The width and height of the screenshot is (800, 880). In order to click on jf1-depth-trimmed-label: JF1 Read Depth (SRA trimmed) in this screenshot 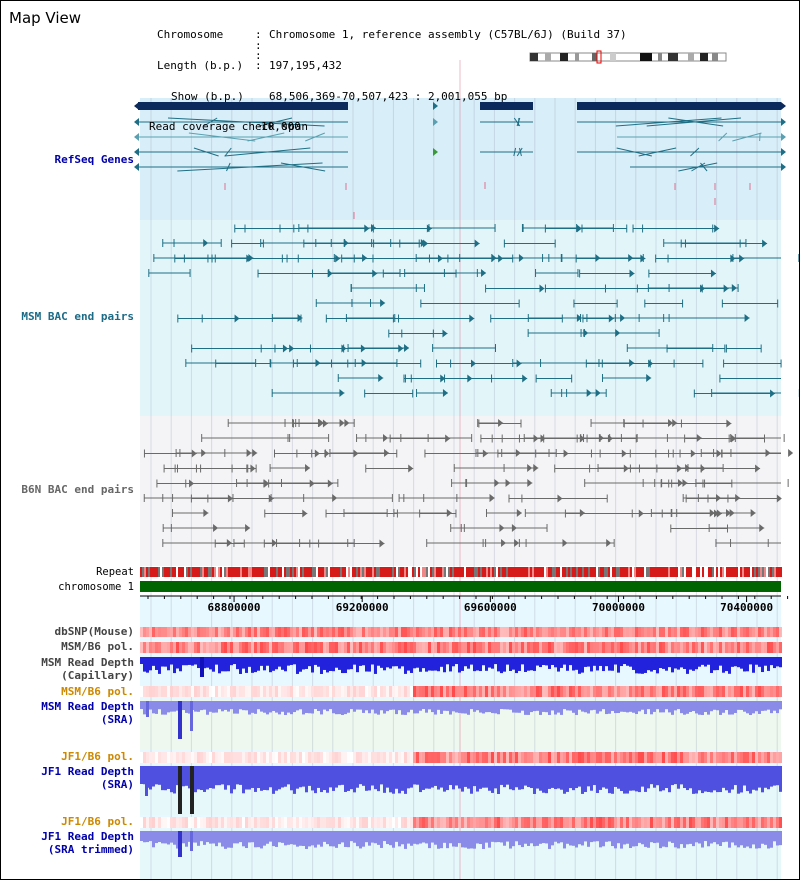, I will do `click(87, 843)`.